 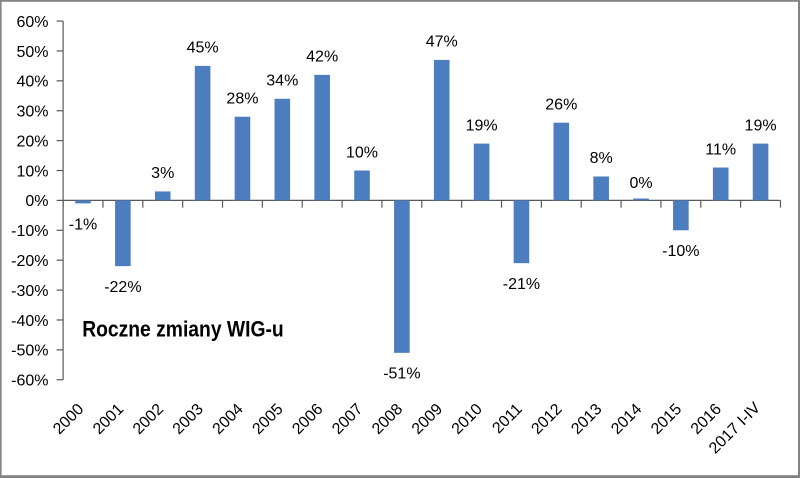 What do you see at coordinates (561, 104) in the screenshot?
I see `svg-text: 26%` at bounding box center [561, 104].